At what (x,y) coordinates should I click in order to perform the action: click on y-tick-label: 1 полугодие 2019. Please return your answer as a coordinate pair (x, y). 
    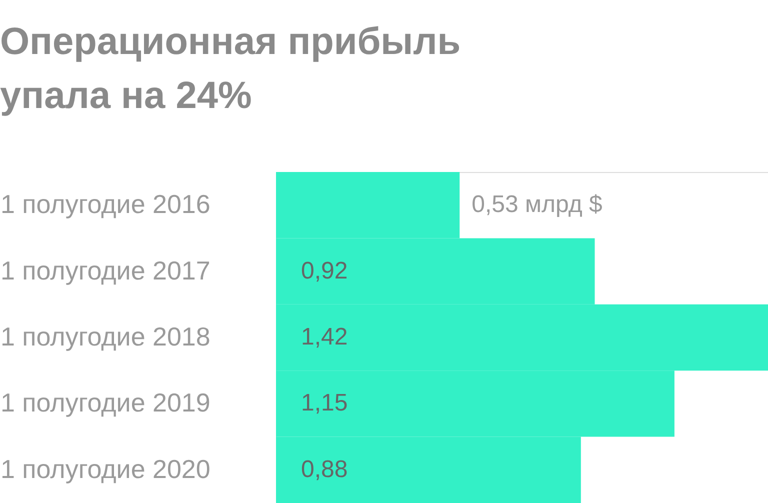
    Looking at the image, I should click on (105, 403).